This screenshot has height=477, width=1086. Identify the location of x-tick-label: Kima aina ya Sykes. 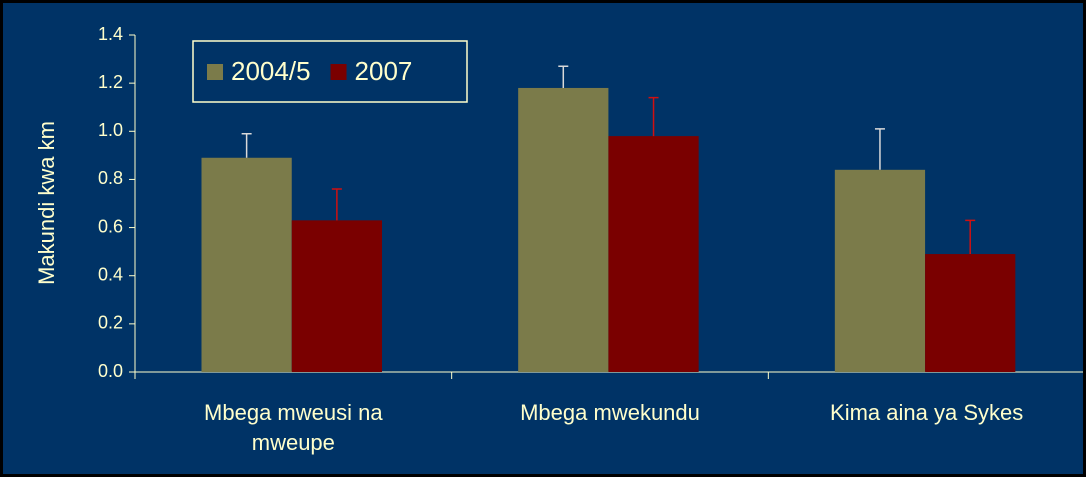
(927, 412).